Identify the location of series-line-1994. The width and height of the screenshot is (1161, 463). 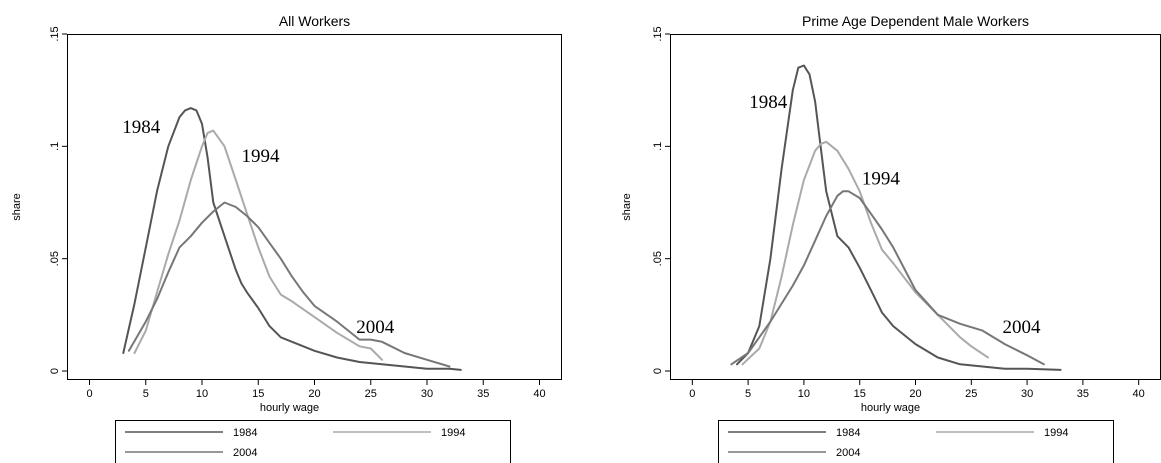
(258, 245).